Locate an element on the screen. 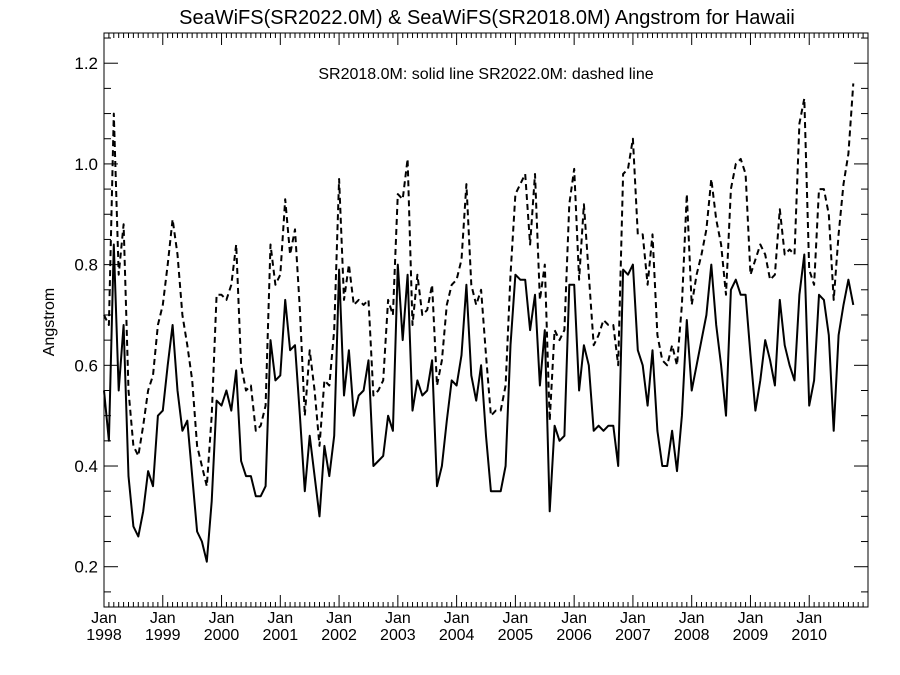 The image size is (900, 675). x-tick-year-label: 2004 is located at coordinates (457, 635).